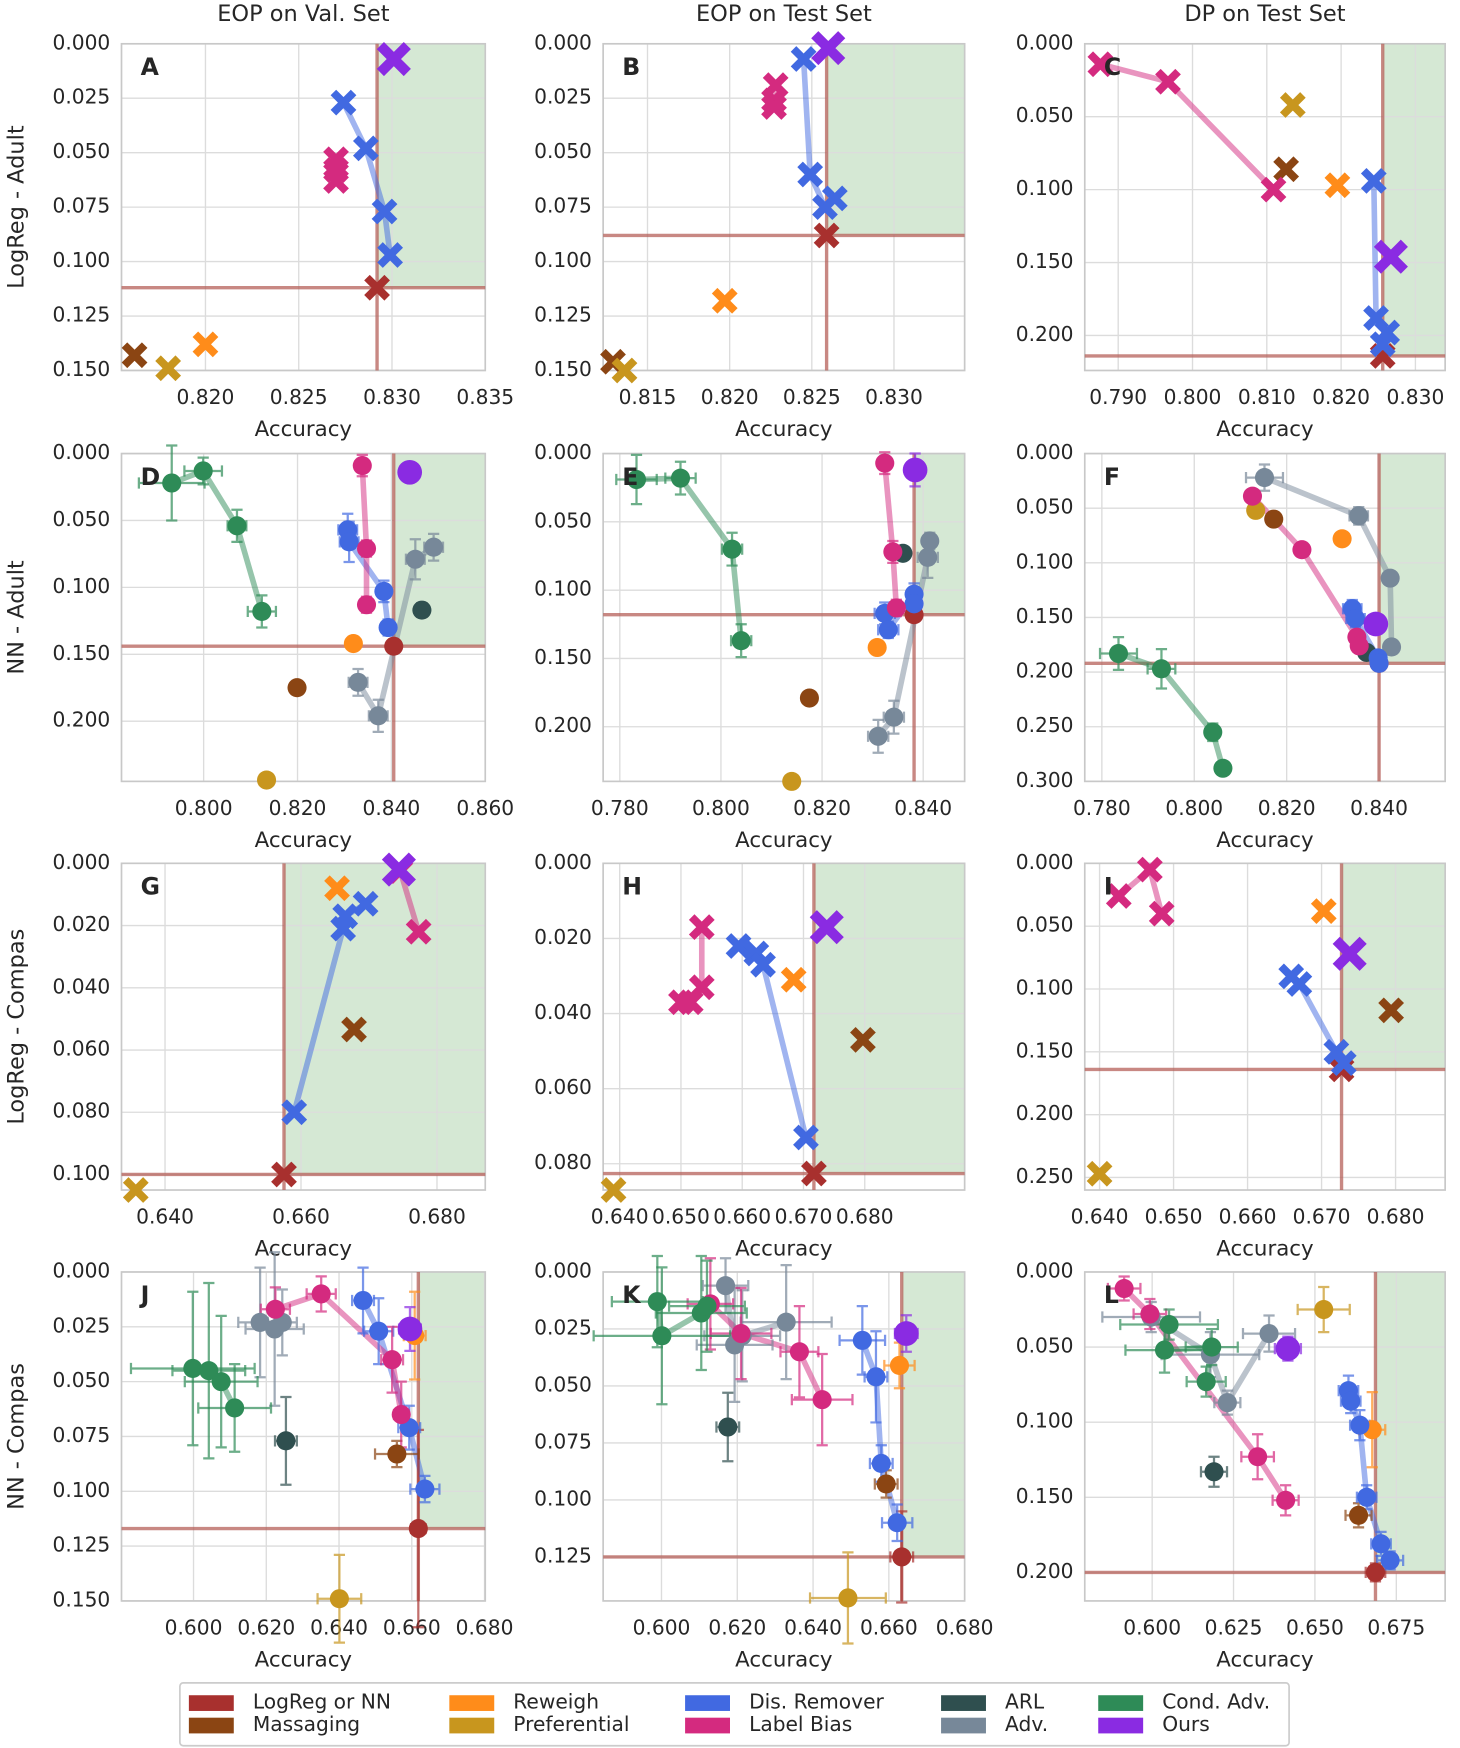 The width and height of the screenshot is (1460, 1748). What do you see at coordinates (485, 808) in the screenshot?
I see `x-tick-label: 0.860` at bounding box center [485, 808].